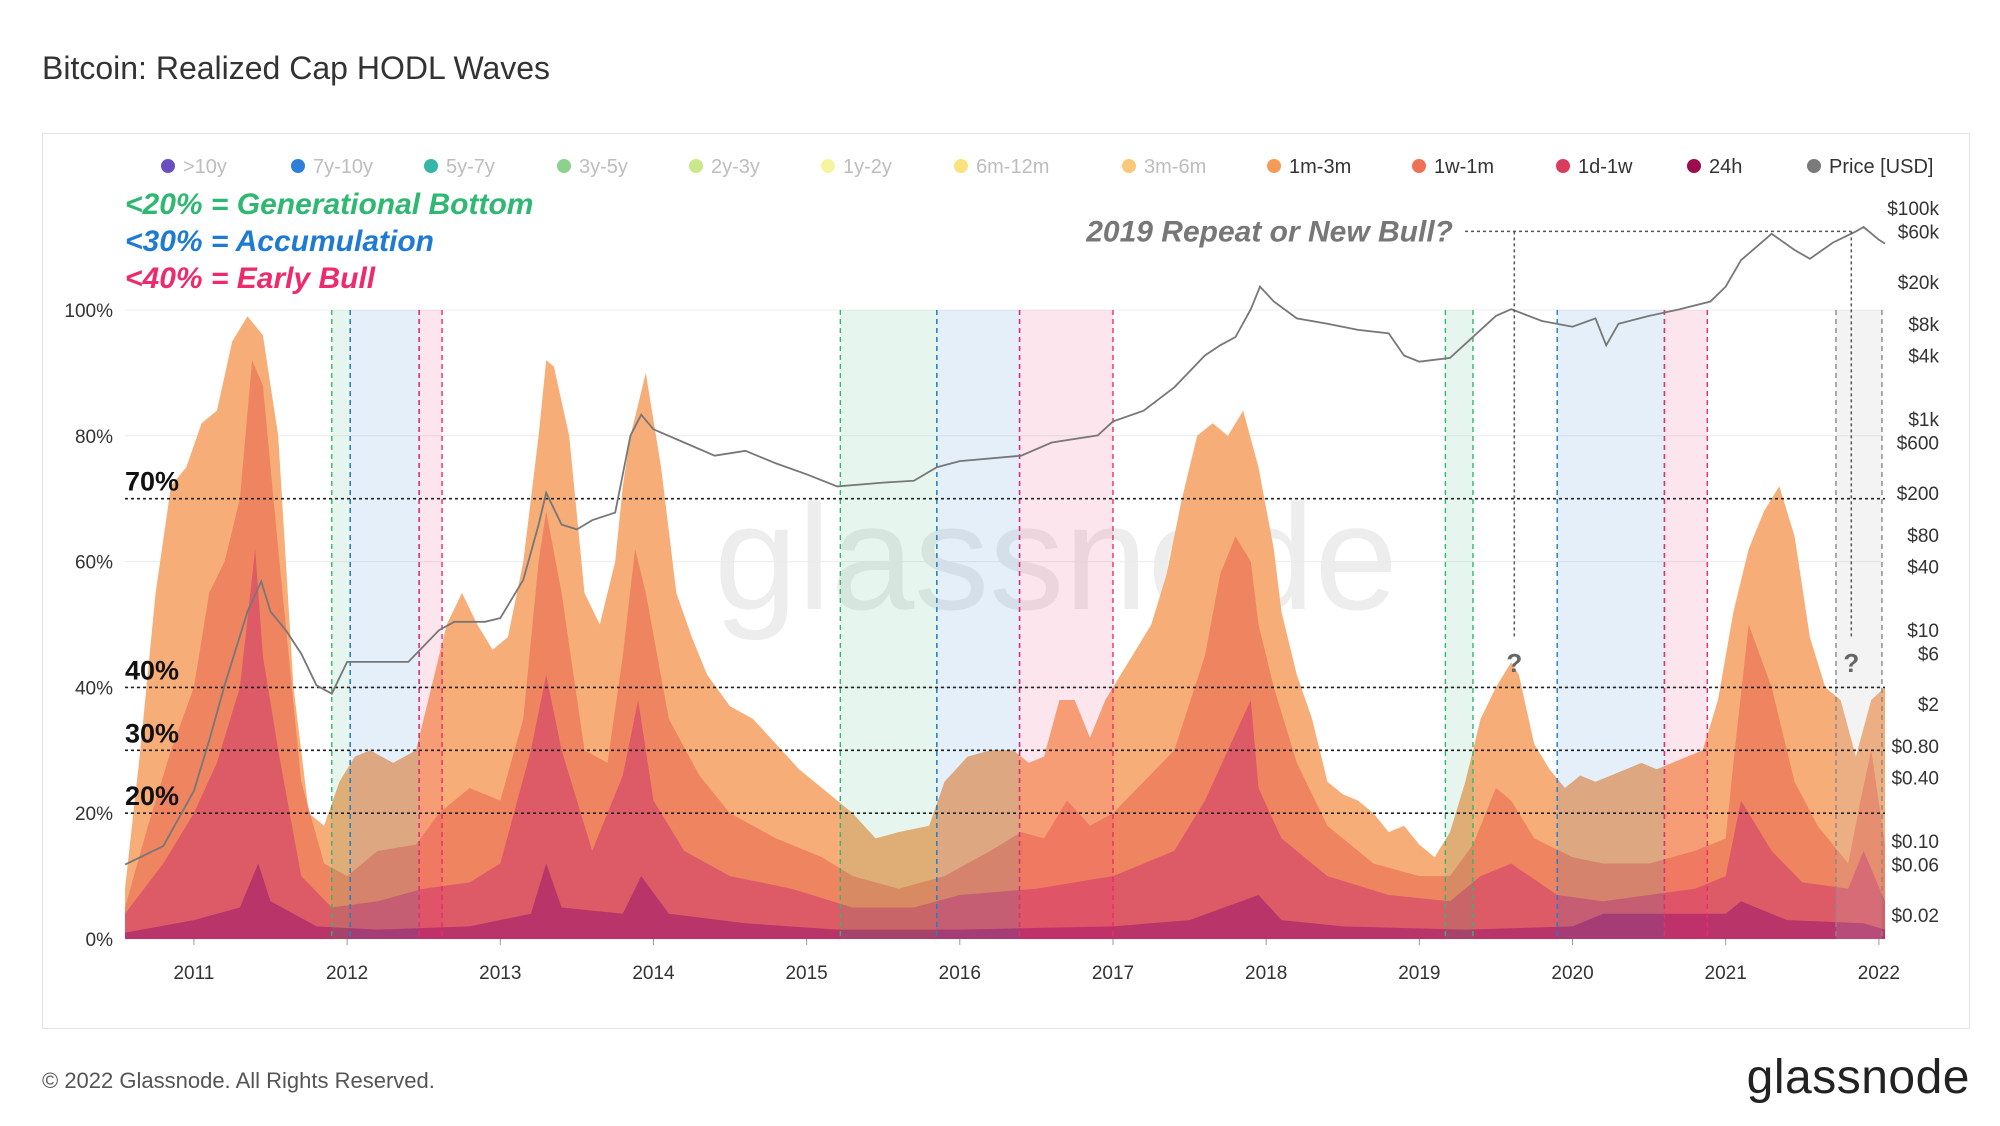 Image resolution: width=2000 pixels, height=1126 pixels. I want to click on legend-item: 1w-1m, so click(1464, 167).